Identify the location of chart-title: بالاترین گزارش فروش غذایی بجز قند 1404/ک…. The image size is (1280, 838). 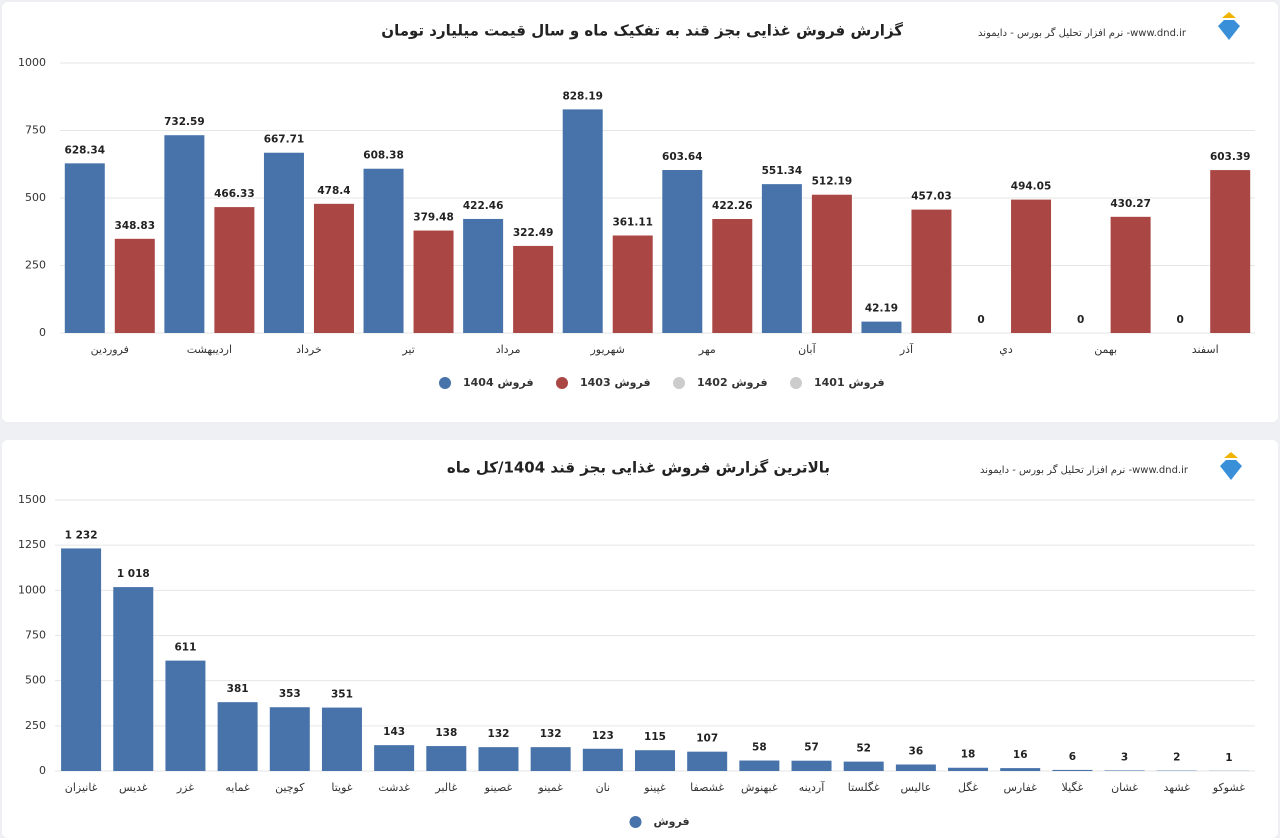
(638, 468).